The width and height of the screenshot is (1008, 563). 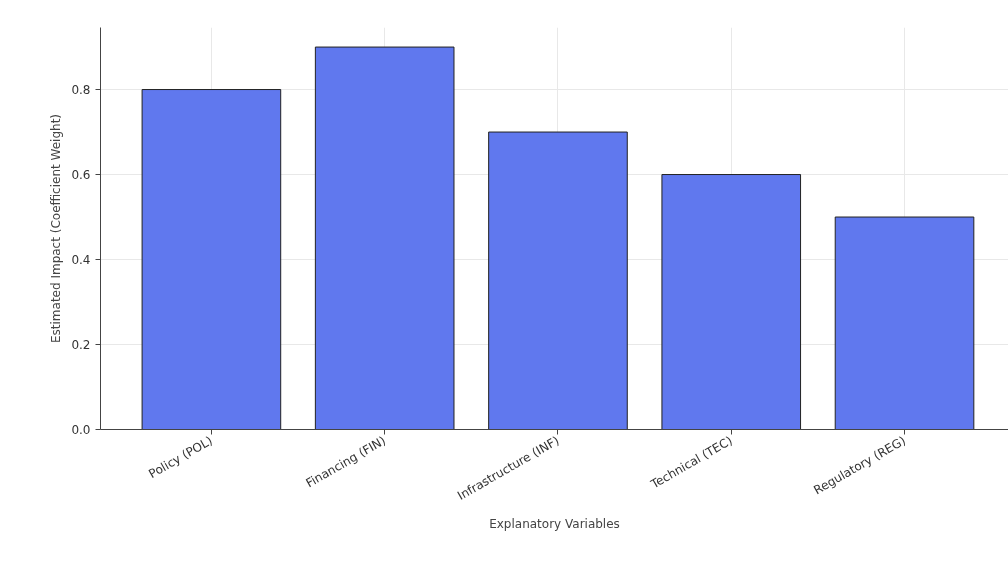 I want to click on y-tick-label: 0.4, so click(x=81, y=260).